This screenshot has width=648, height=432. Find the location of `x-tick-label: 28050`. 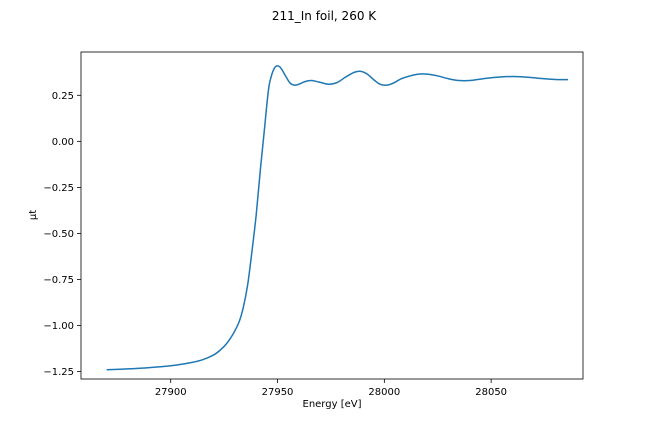

x-tick-label: 28050 is located at coordinates (491, 392).